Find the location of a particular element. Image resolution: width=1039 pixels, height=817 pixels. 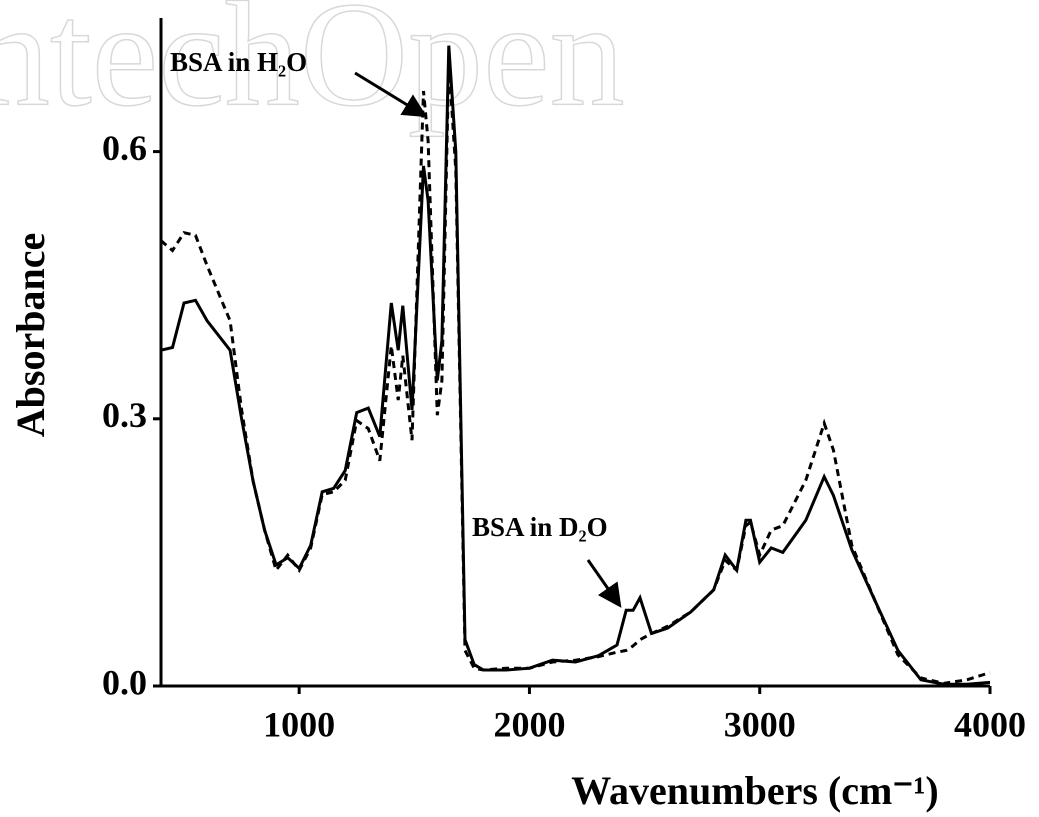

x-tick-label: 3000 is located at coordinates (760, 724).